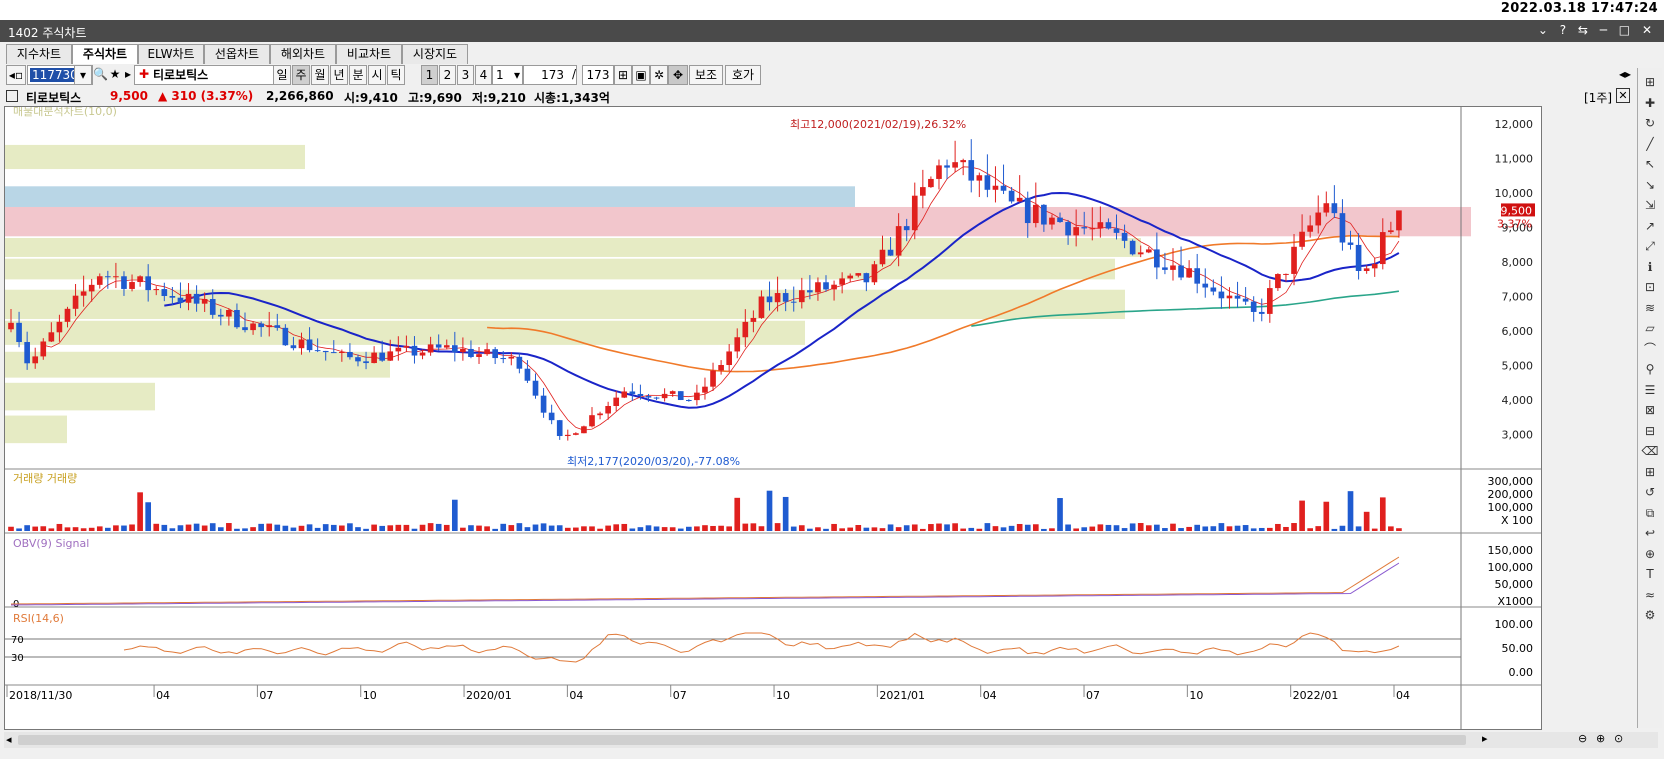 This screenshot has width=1664, height=759. I want to click on zoom-in-icon: ⊕, so click(1601, 738).